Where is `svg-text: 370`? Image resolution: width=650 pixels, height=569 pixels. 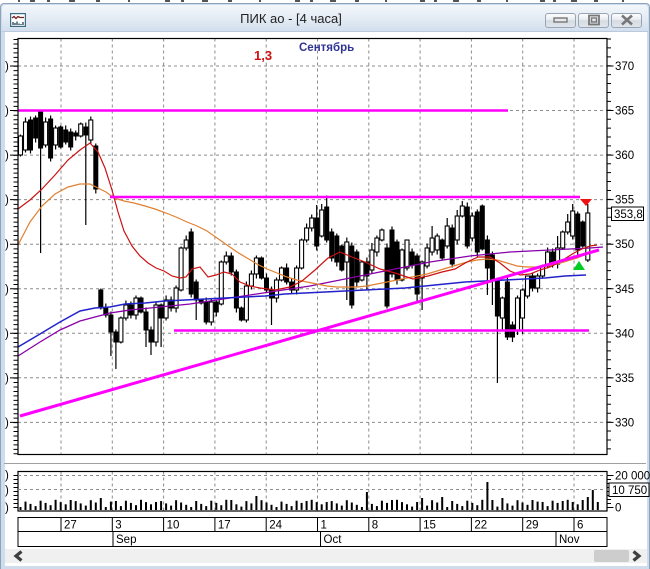
svg-text: 370 is located at coordinates (624, 67).